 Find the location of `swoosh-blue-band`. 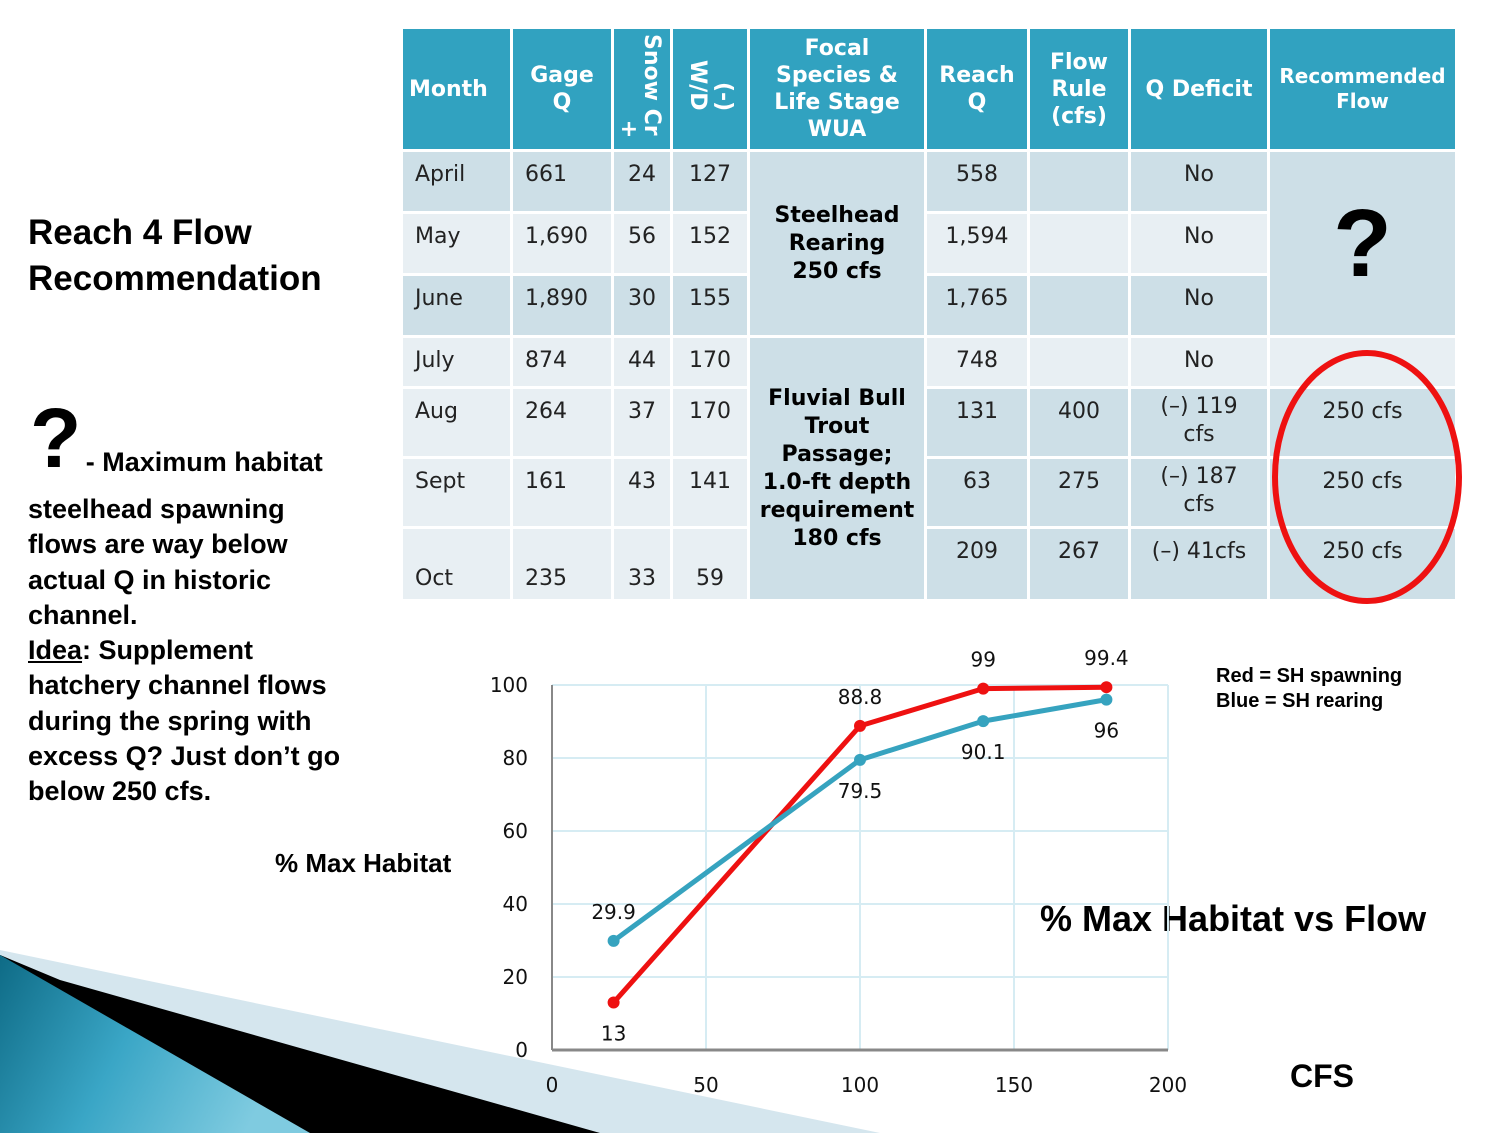

swoosh-blue-band is located at coordinates (155, 1044).